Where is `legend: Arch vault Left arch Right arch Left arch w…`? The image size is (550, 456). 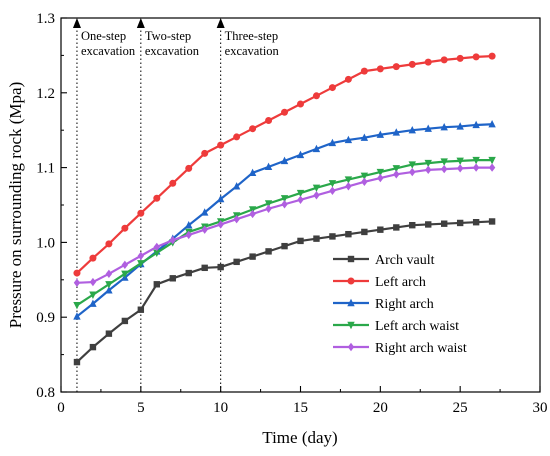
legend: Arch vault Left arch Right arch Left arch w… is located at coordinates (400, 304).